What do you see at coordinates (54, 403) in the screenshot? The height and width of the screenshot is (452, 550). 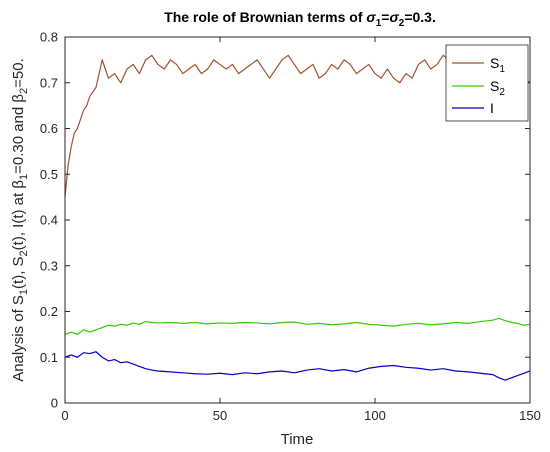 I see `y-tick-label: 0` at bounding box center [54, 403].